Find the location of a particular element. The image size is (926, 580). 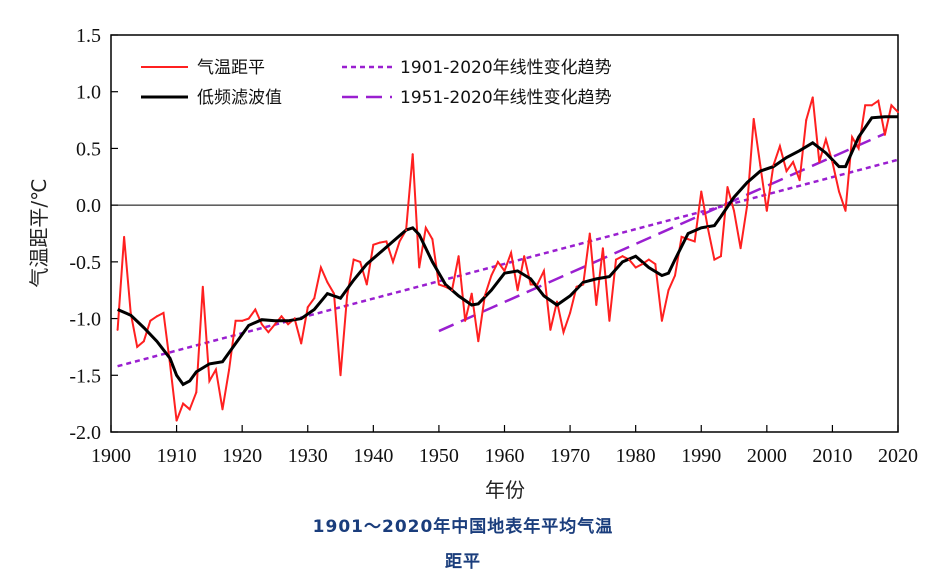

x-tick-label: 1980 is located at coordinates (636, 456).